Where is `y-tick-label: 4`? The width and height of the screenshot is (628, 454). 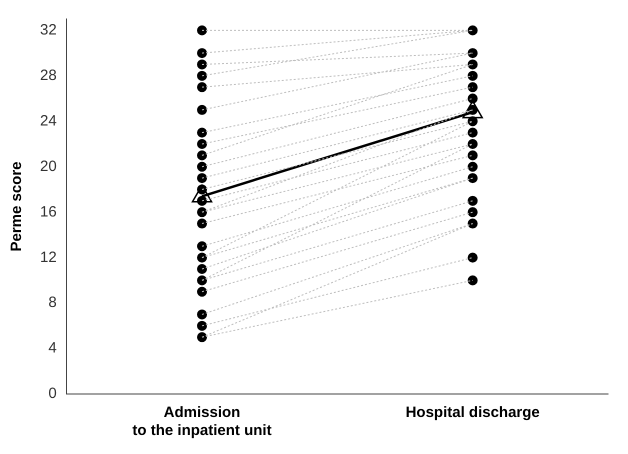
y-tick-label: 4 is located at coordinates (52, 348).